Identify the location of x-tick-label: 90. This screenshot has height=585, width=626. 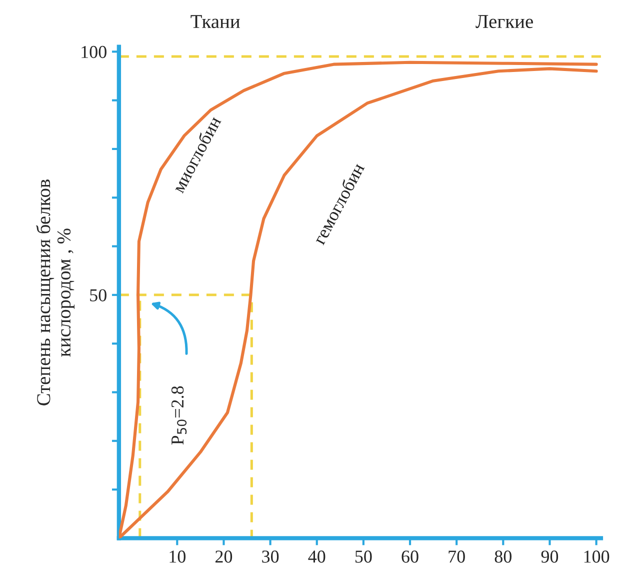
(549, 556).